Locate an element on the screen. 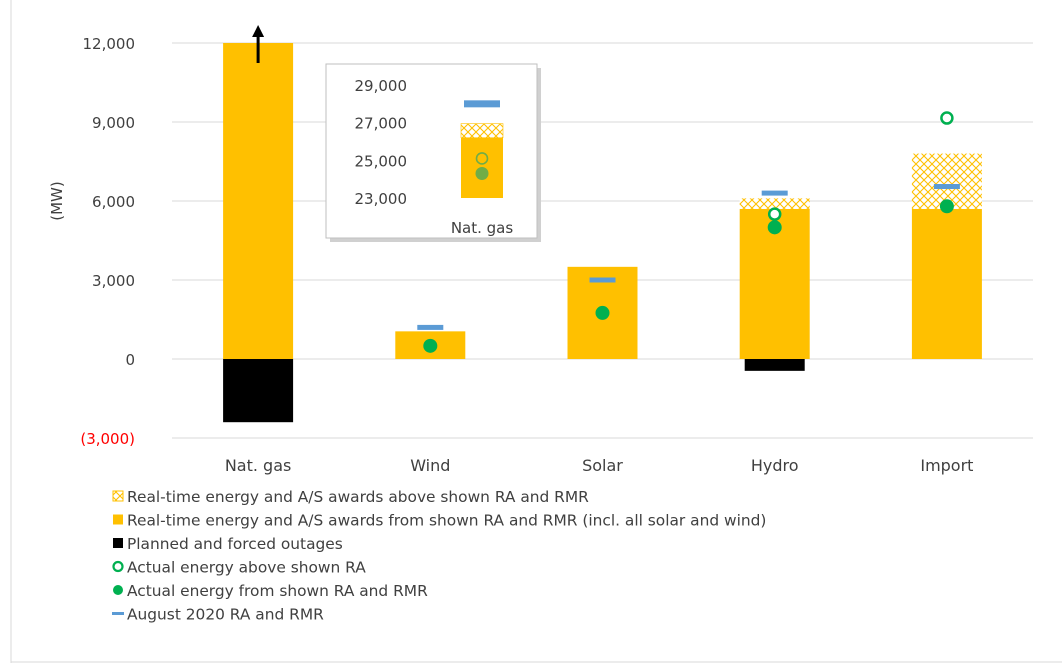  x-axis-ticks: Nat. gas Wind Solar Hydro Import is located at coordinates (599, 465).